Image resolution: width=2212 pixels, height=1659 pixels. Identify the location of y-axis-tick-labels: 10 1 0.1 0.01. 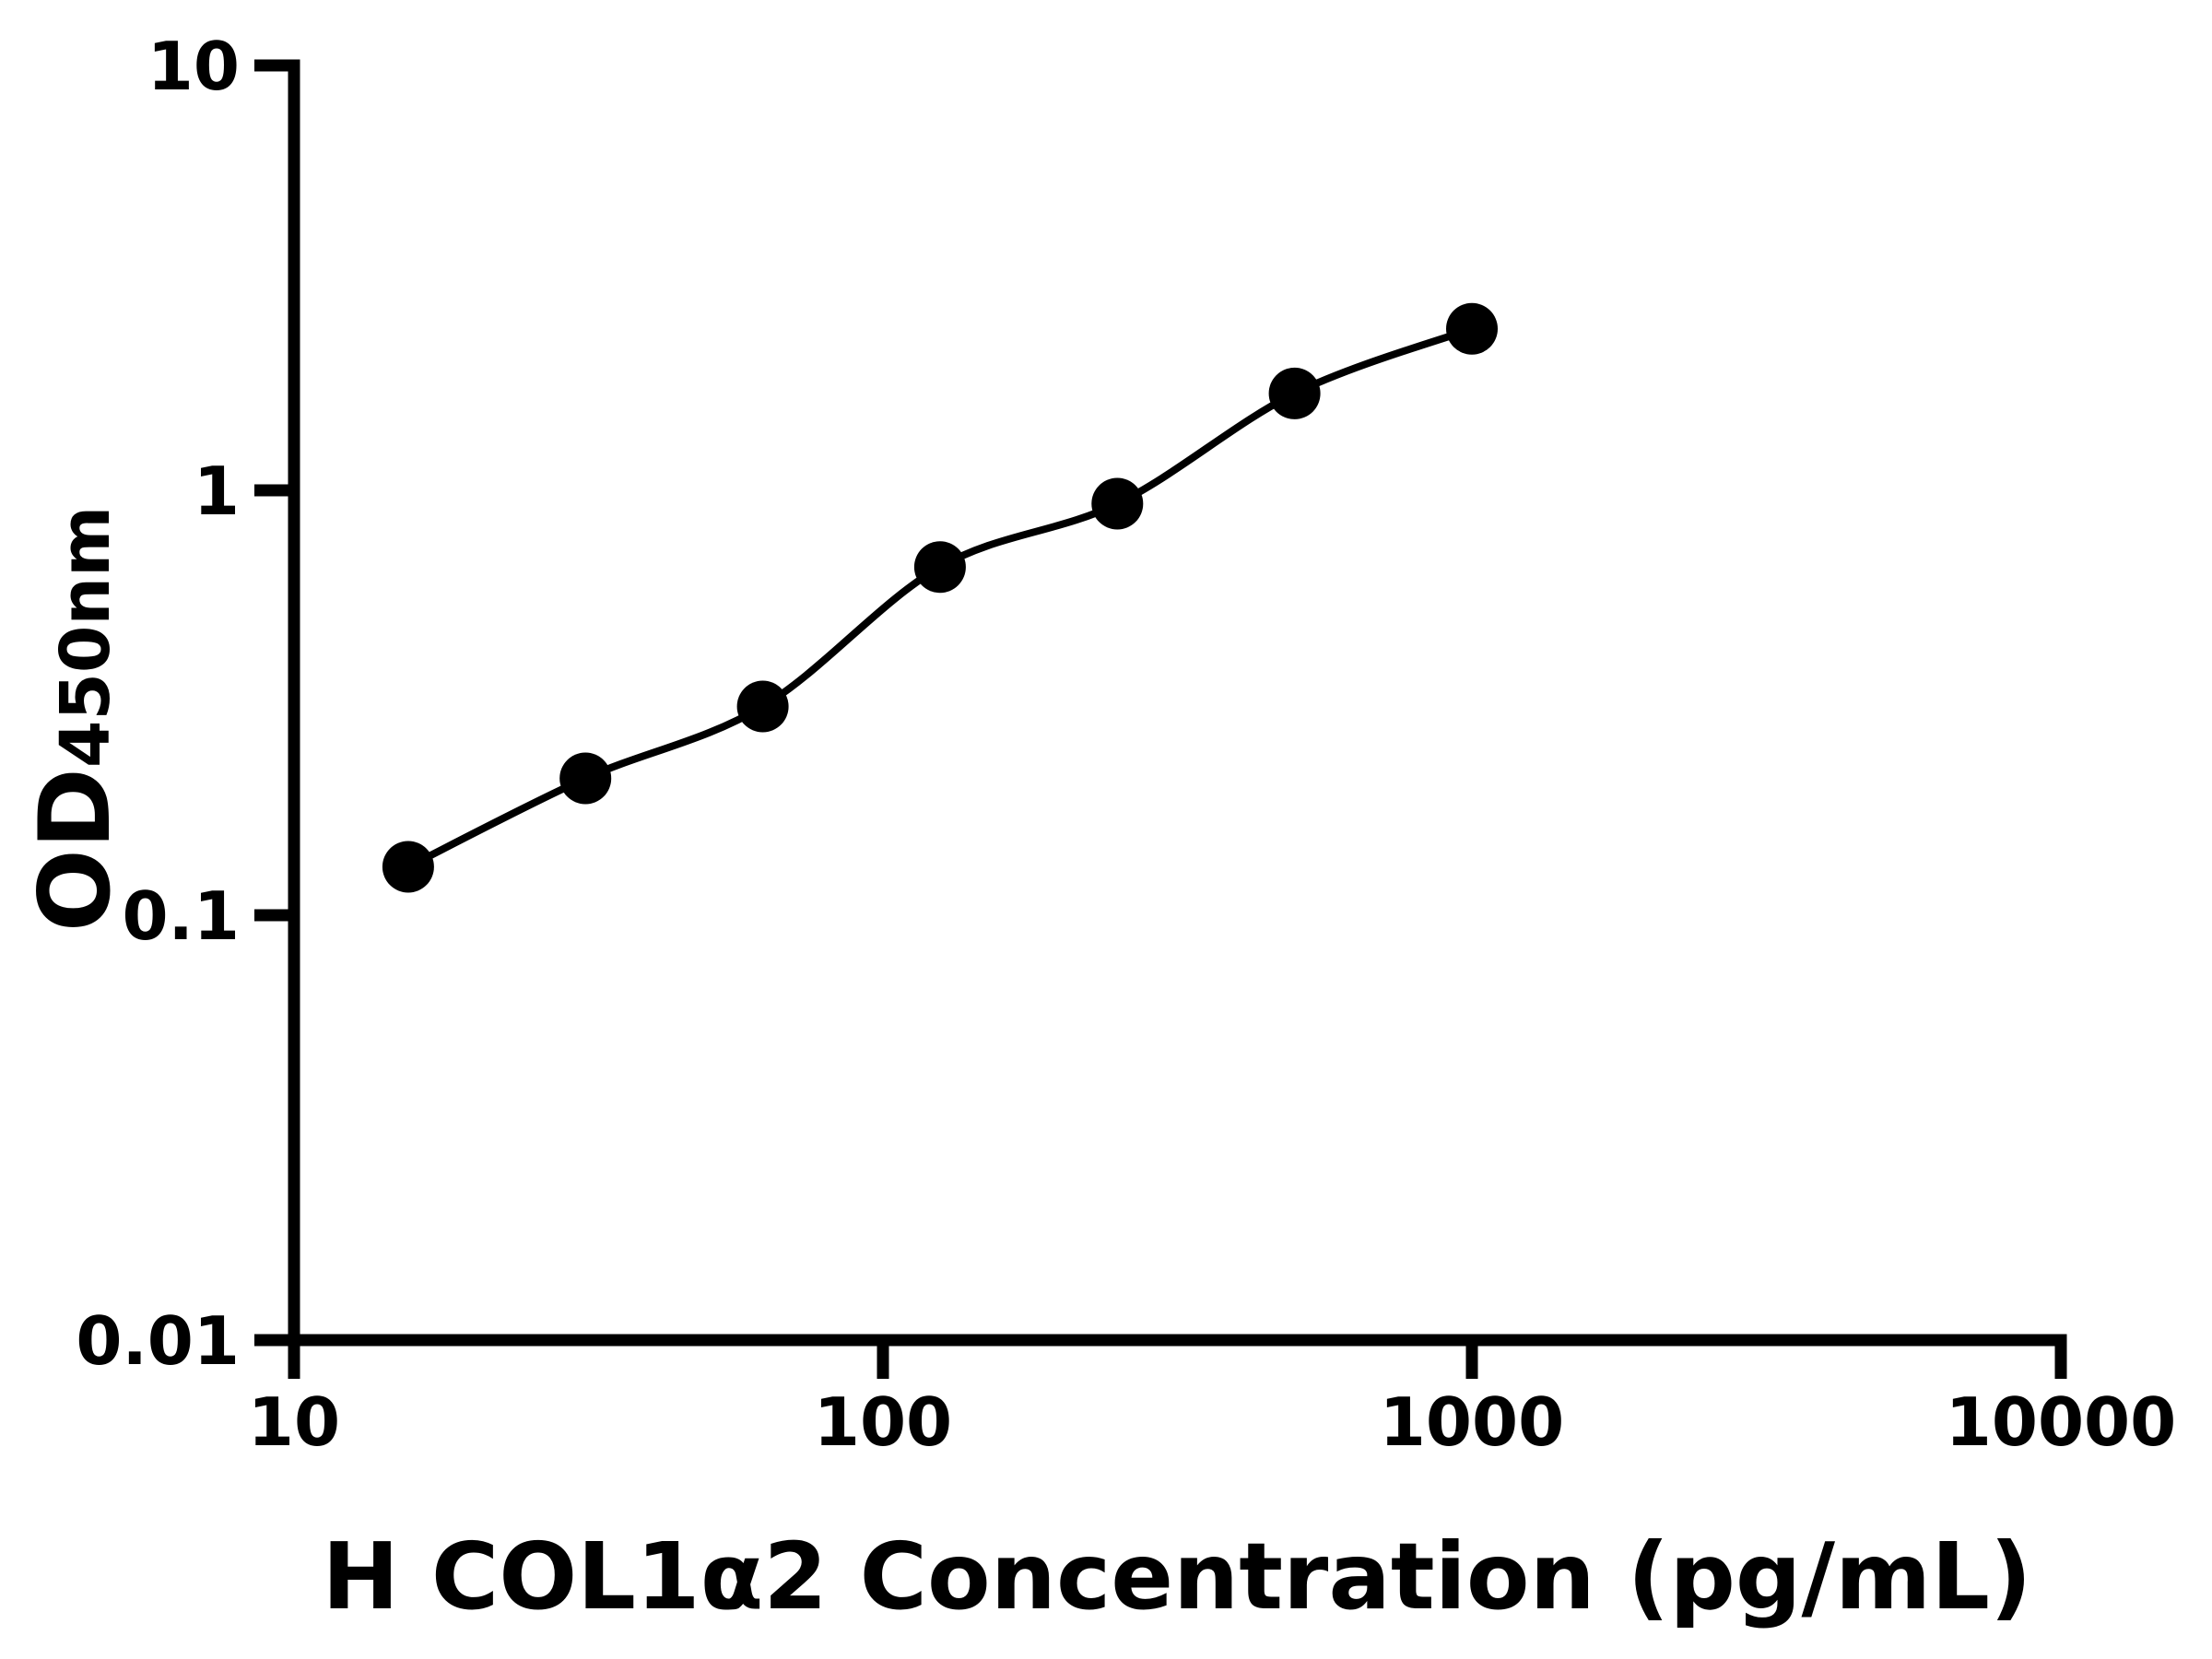
(158, 704).